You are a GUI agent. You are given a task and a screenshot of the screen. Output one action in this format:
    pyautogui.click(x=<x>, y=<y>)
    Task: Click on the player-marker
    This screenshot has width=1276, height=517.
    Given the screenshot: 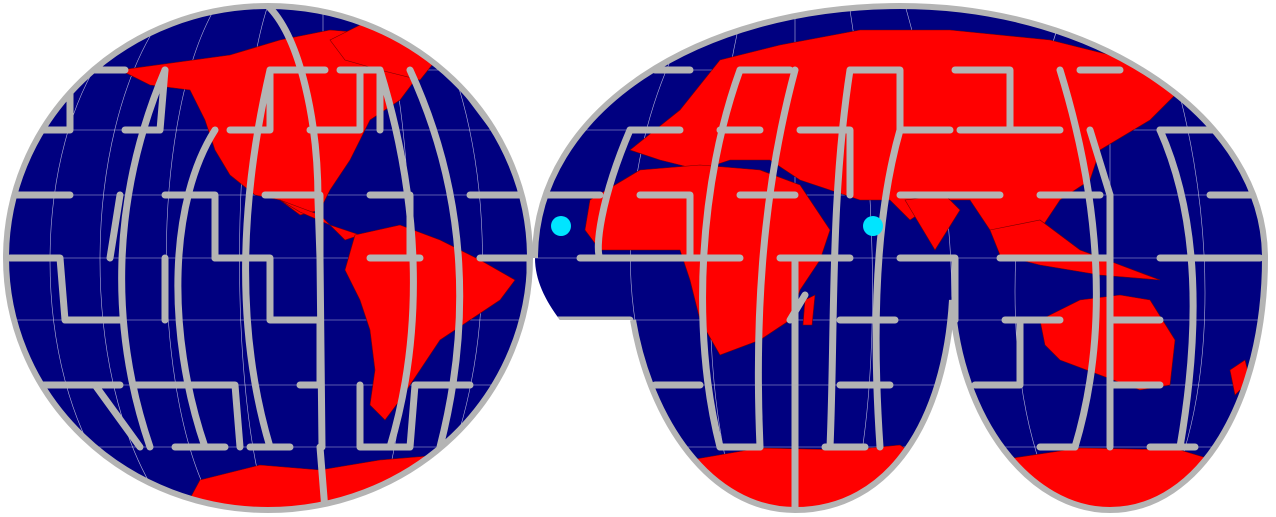 What is the action you would take?
    pyautogui.click(x=561, y=226)
    